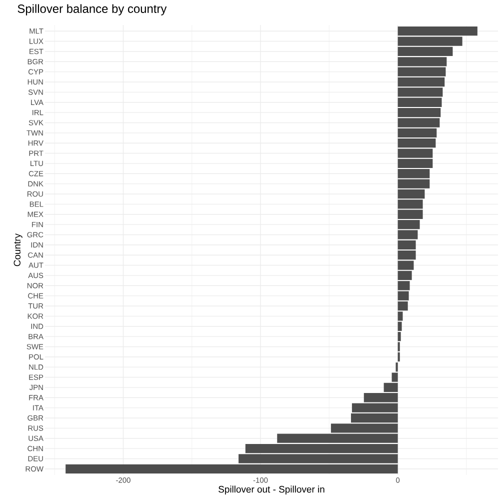 This screenshot has width=504, height=504. Describe the element at coordinates (92, 10) in the screenshot. I see `chart-title: Spillover balance by country` at that location.